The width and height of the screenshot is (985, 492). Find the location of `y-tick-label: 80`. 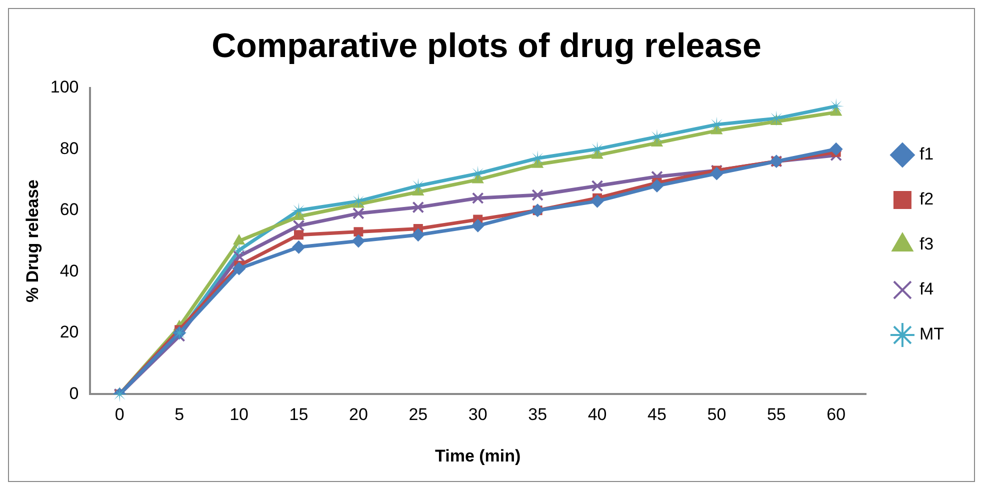

y-tick-label: 80 is located at coordinates (69, 148).